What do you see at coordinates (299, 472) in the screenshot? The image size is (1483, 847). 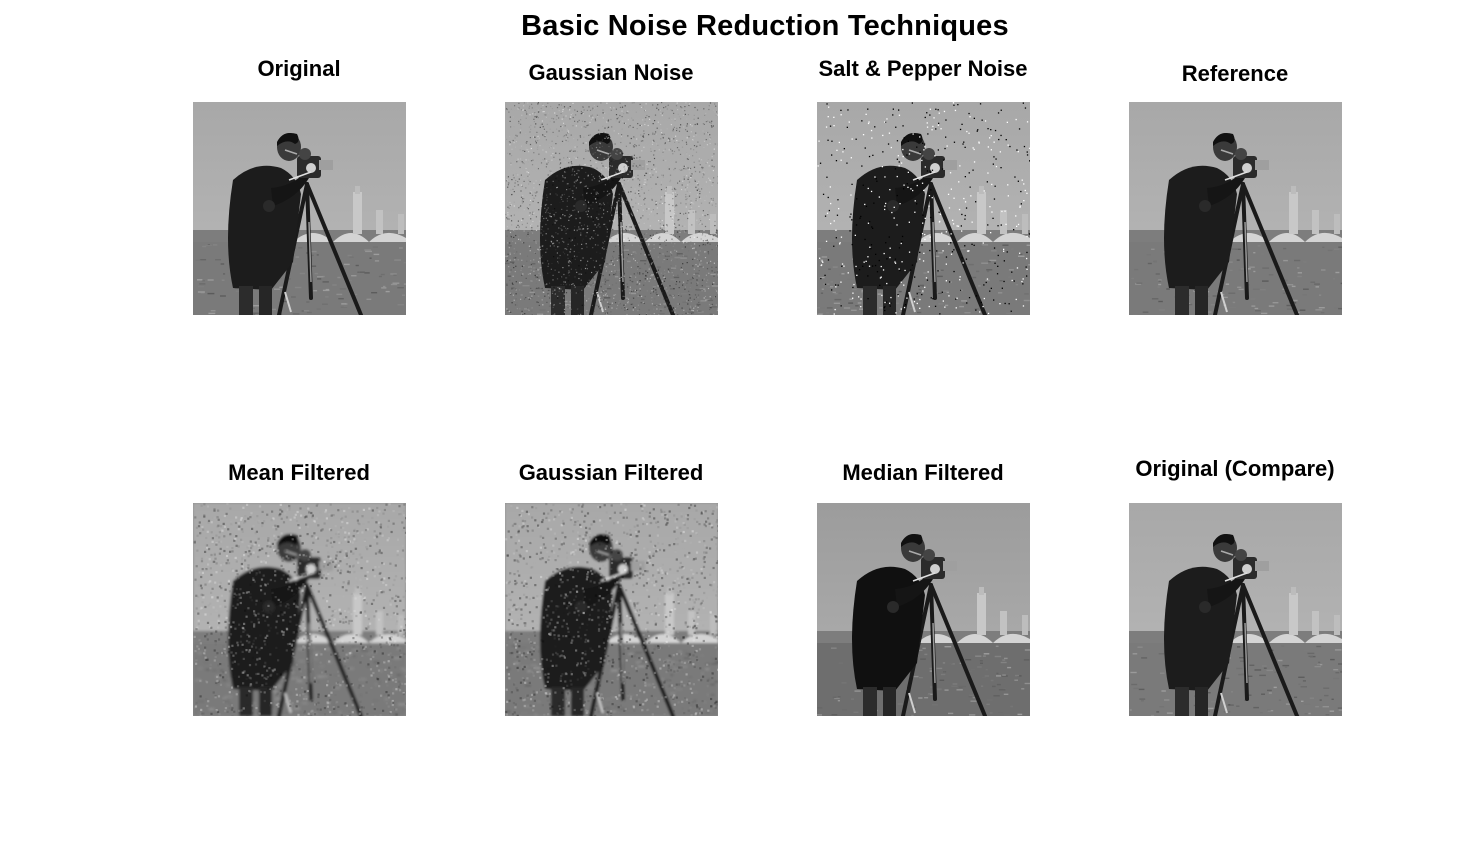 I see `panel-title-mean-filtered: Mean Filtered` at bounding box center [299, 472].